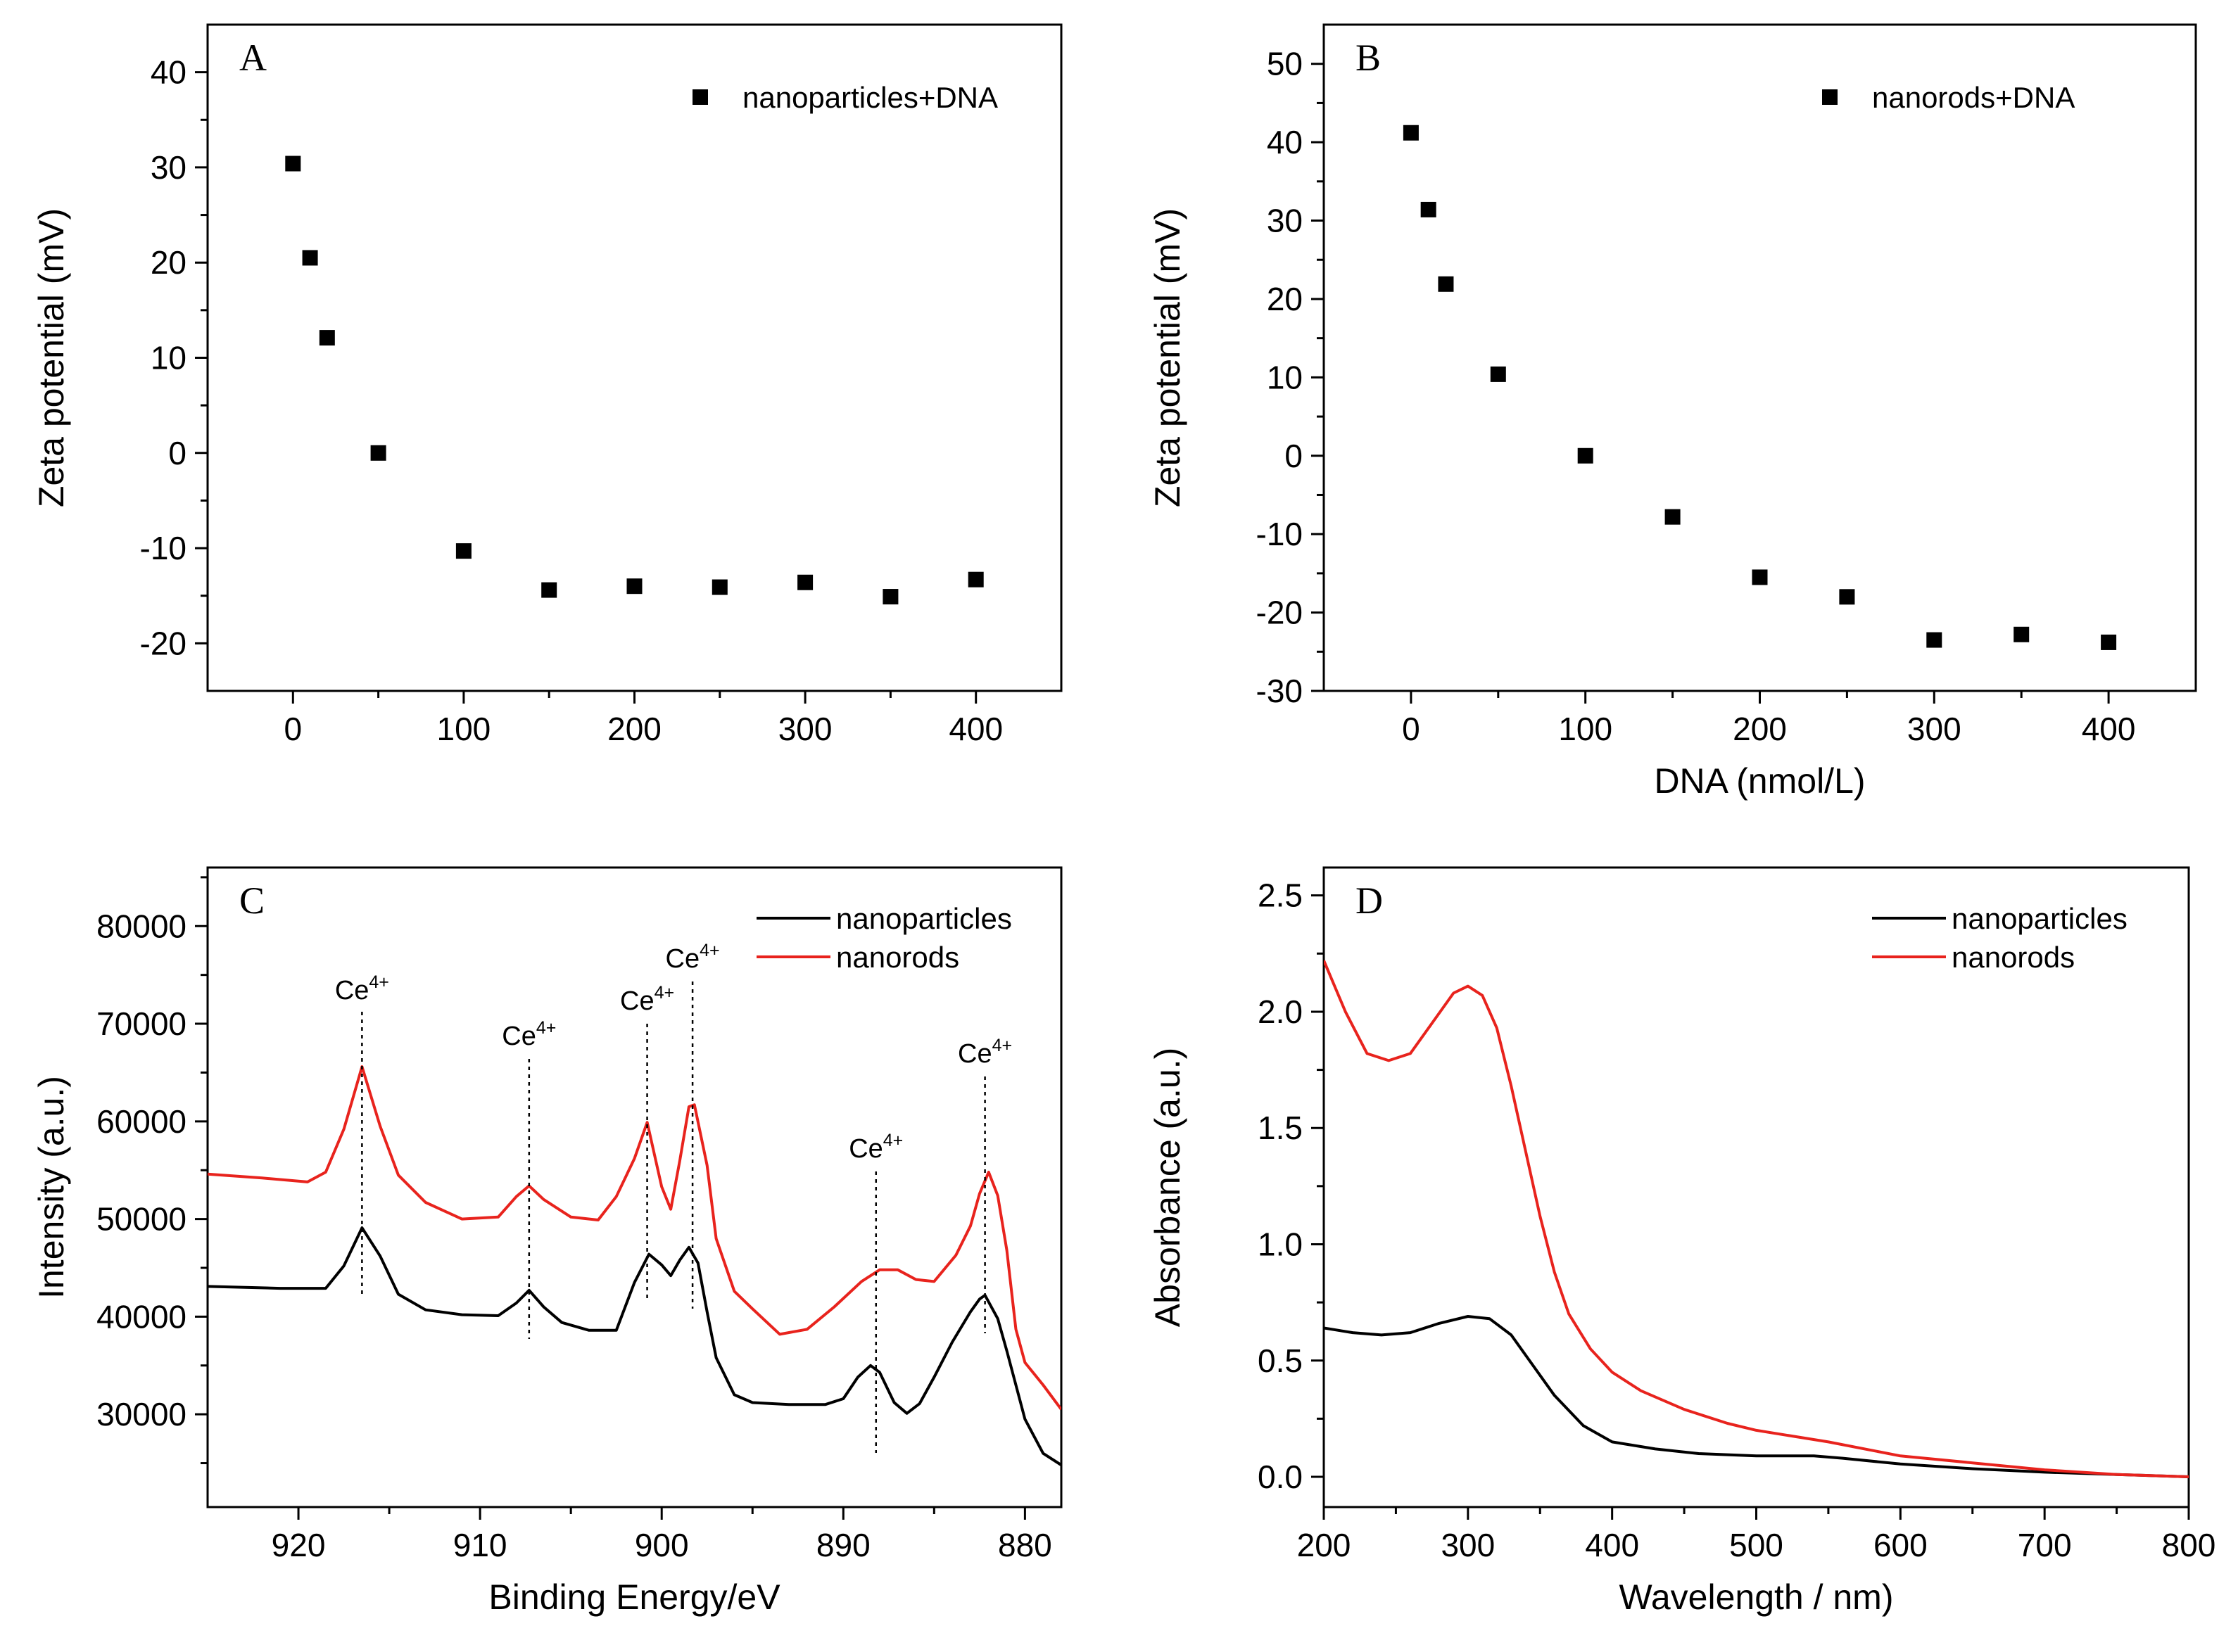 The height and width of the screenshot is (1652, 2238). Describe the element at coordinates (1934, 729) in the screenshot. I see `x-tick-label: 300` at that location.